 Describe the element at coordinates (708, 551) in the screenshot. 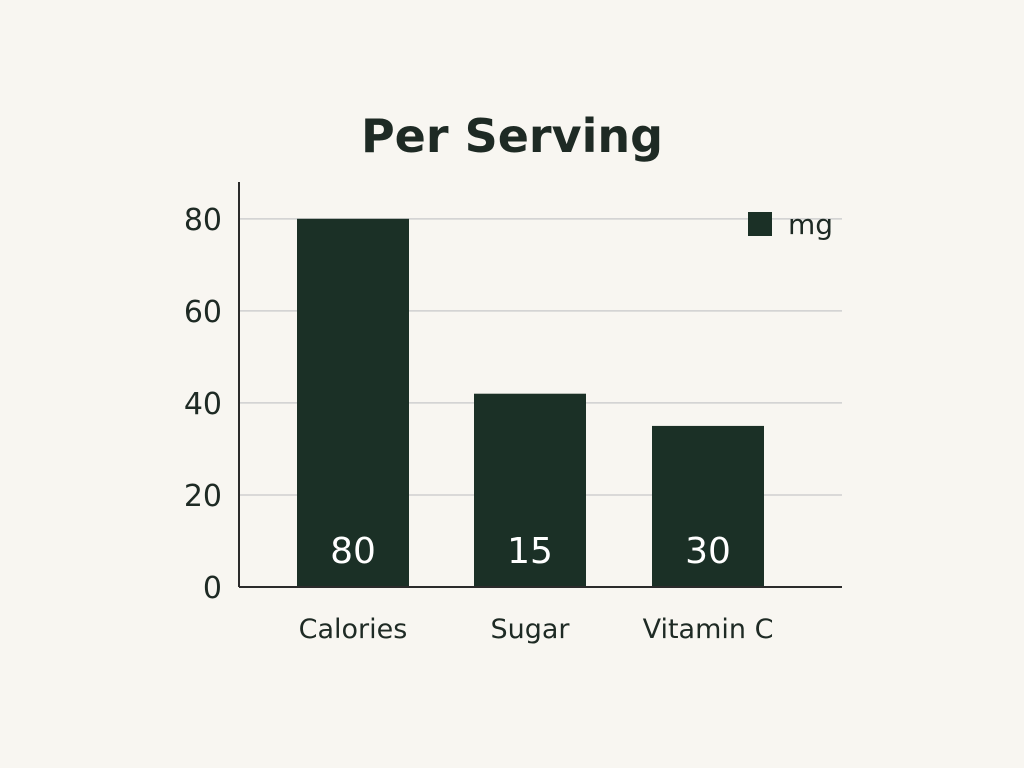

I see `bar-data-label-vitamin-c: 30` at that location.